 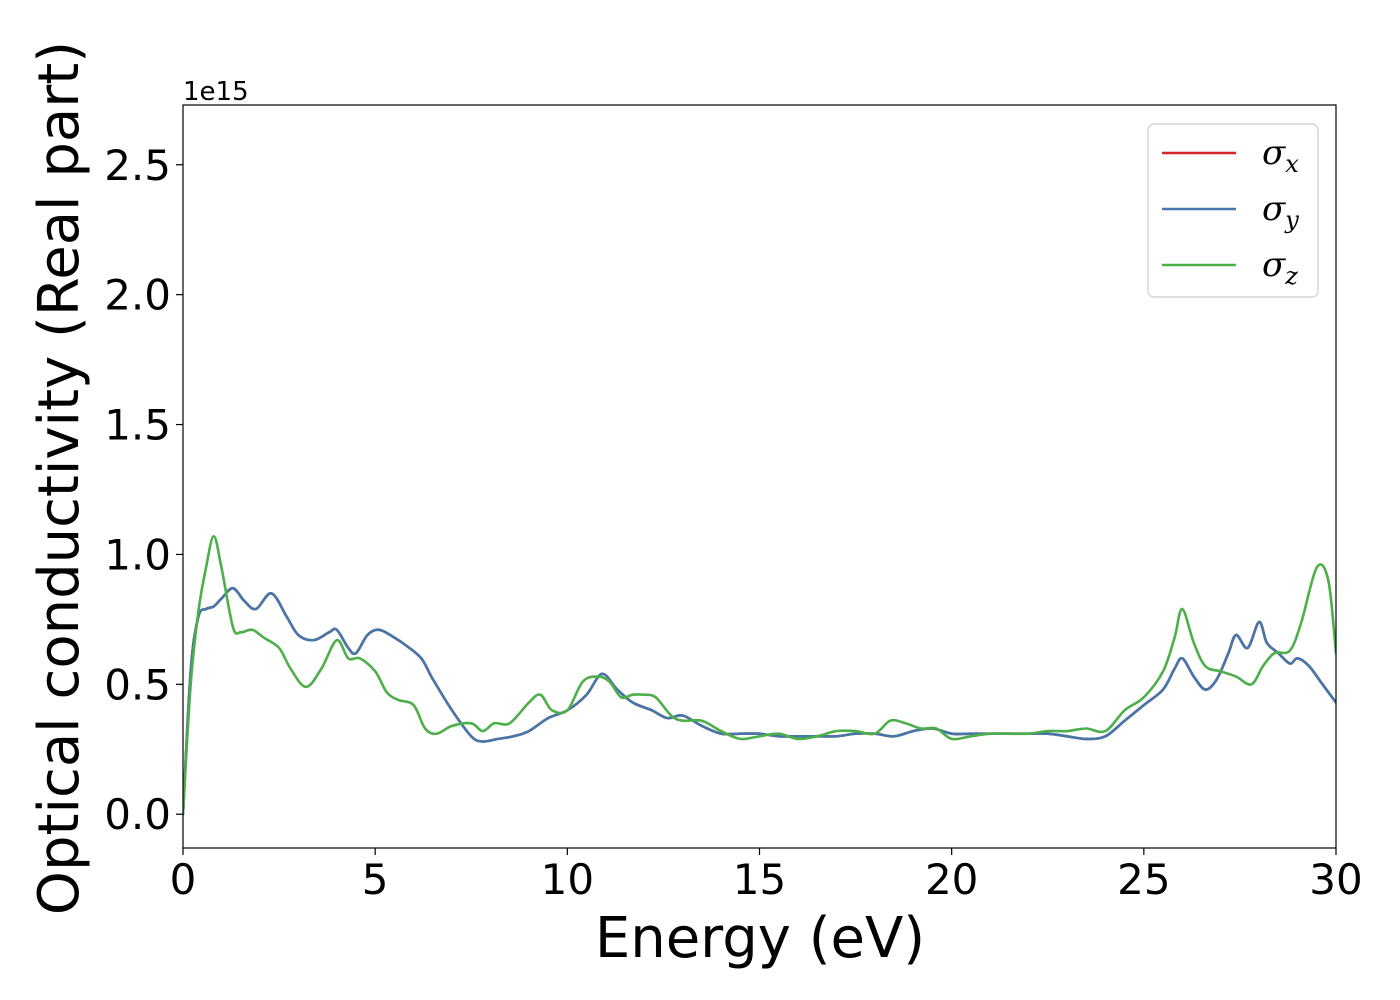 I want to click on y-axis-label: Optical conductivity (Real part), so click(x=59, y=478).